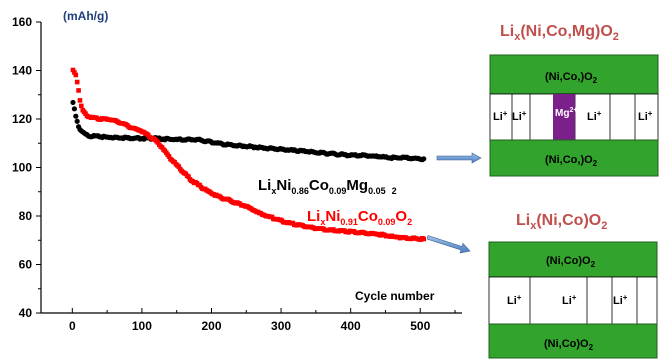  I want to click on x-tick-label: 500, so click(420, 326).